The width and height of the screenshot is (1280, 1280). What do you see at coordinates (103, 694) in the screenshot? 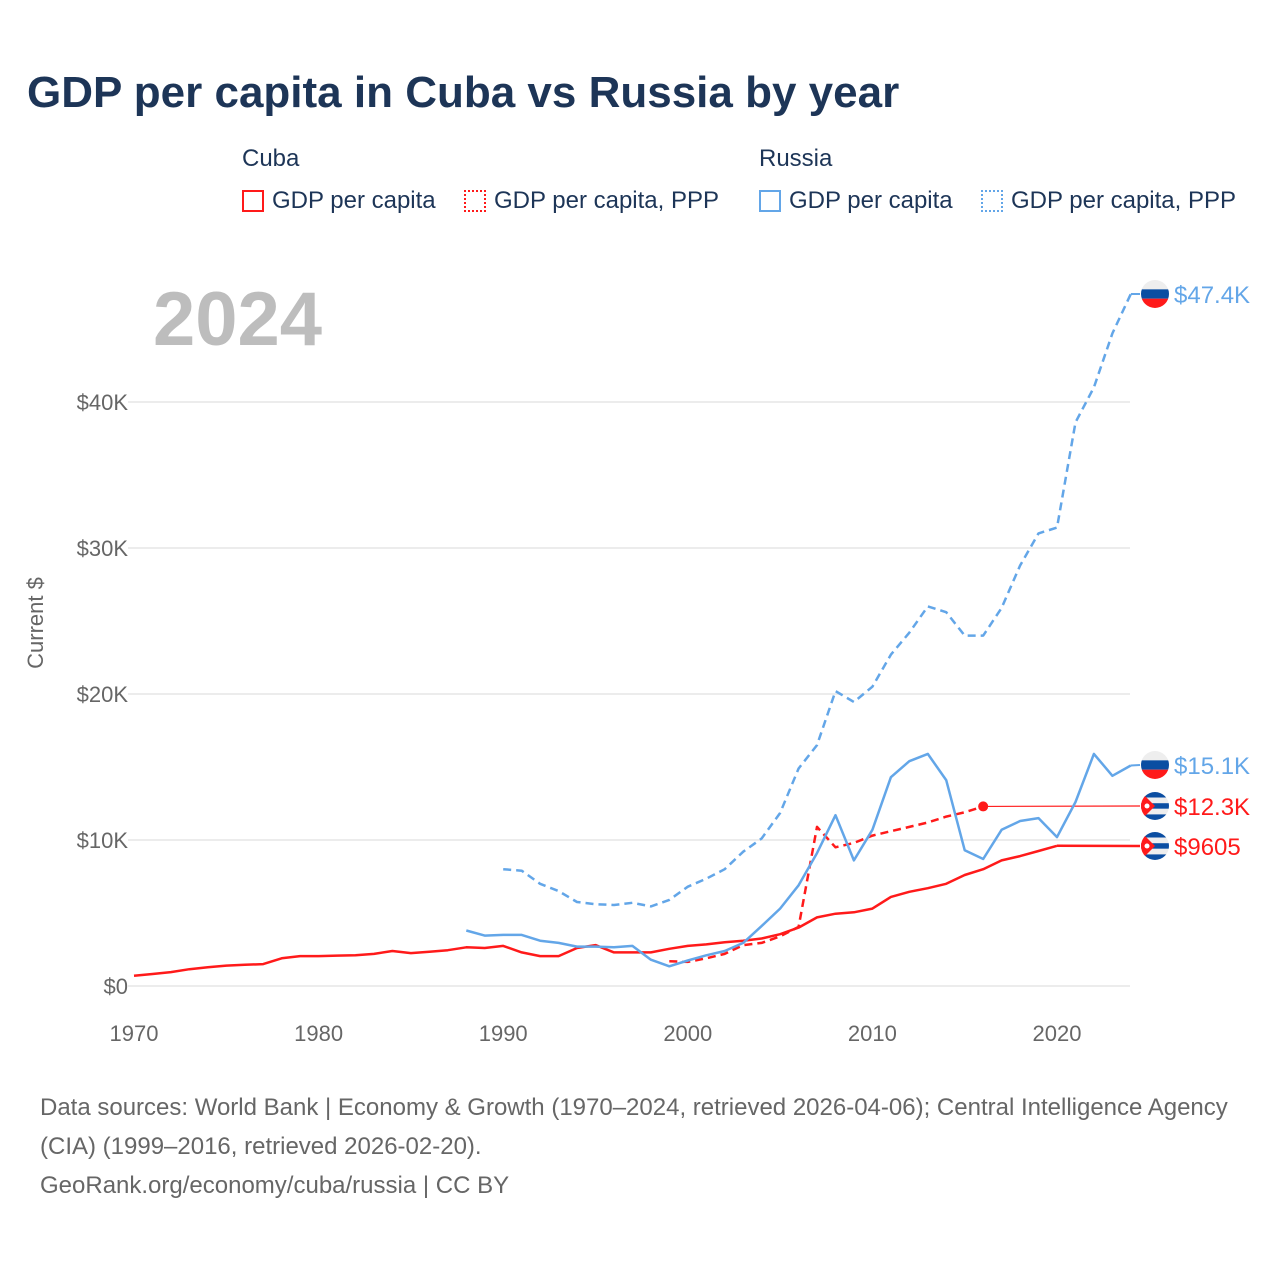
I see `y-tick-label: $20K` at bounding box center [103, 694].